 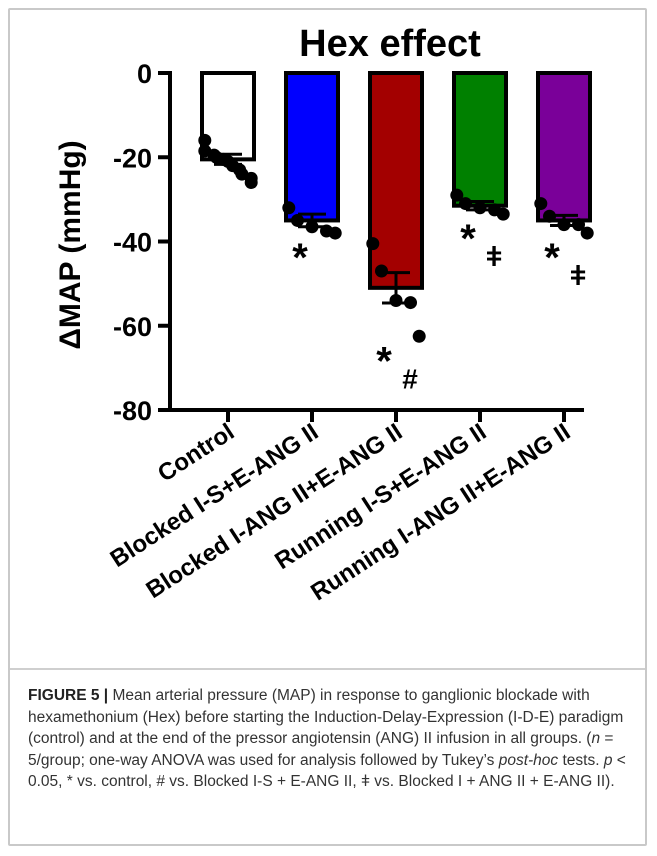 I want to click on y-tick-label-1: -20, so click(x=132, y=158).